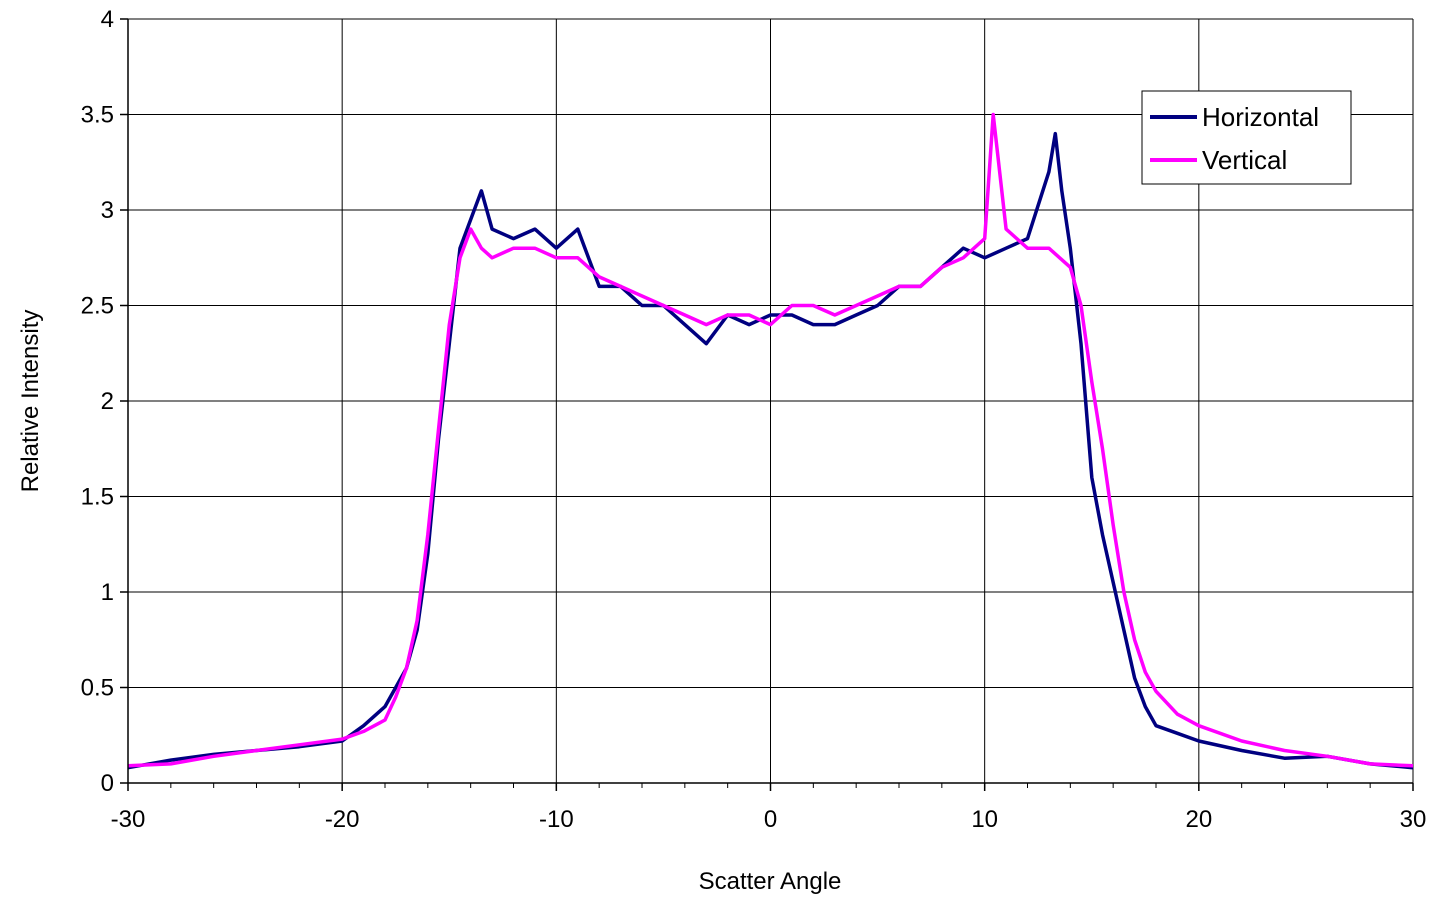 The width and height of the screenshot is (1436, 899). I want to click on legend-box, so click(1246, 137).